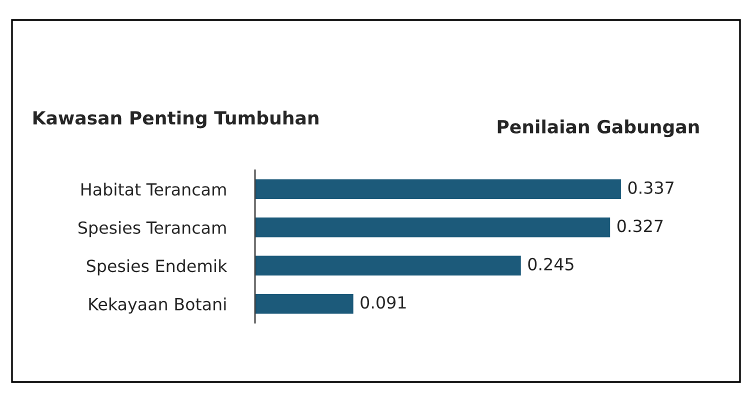 The image size is (751, 394). Describe the element at coordinates (152, 229) in the screenshot. I see `y-tick-label: Spesies Terancam` at that location.